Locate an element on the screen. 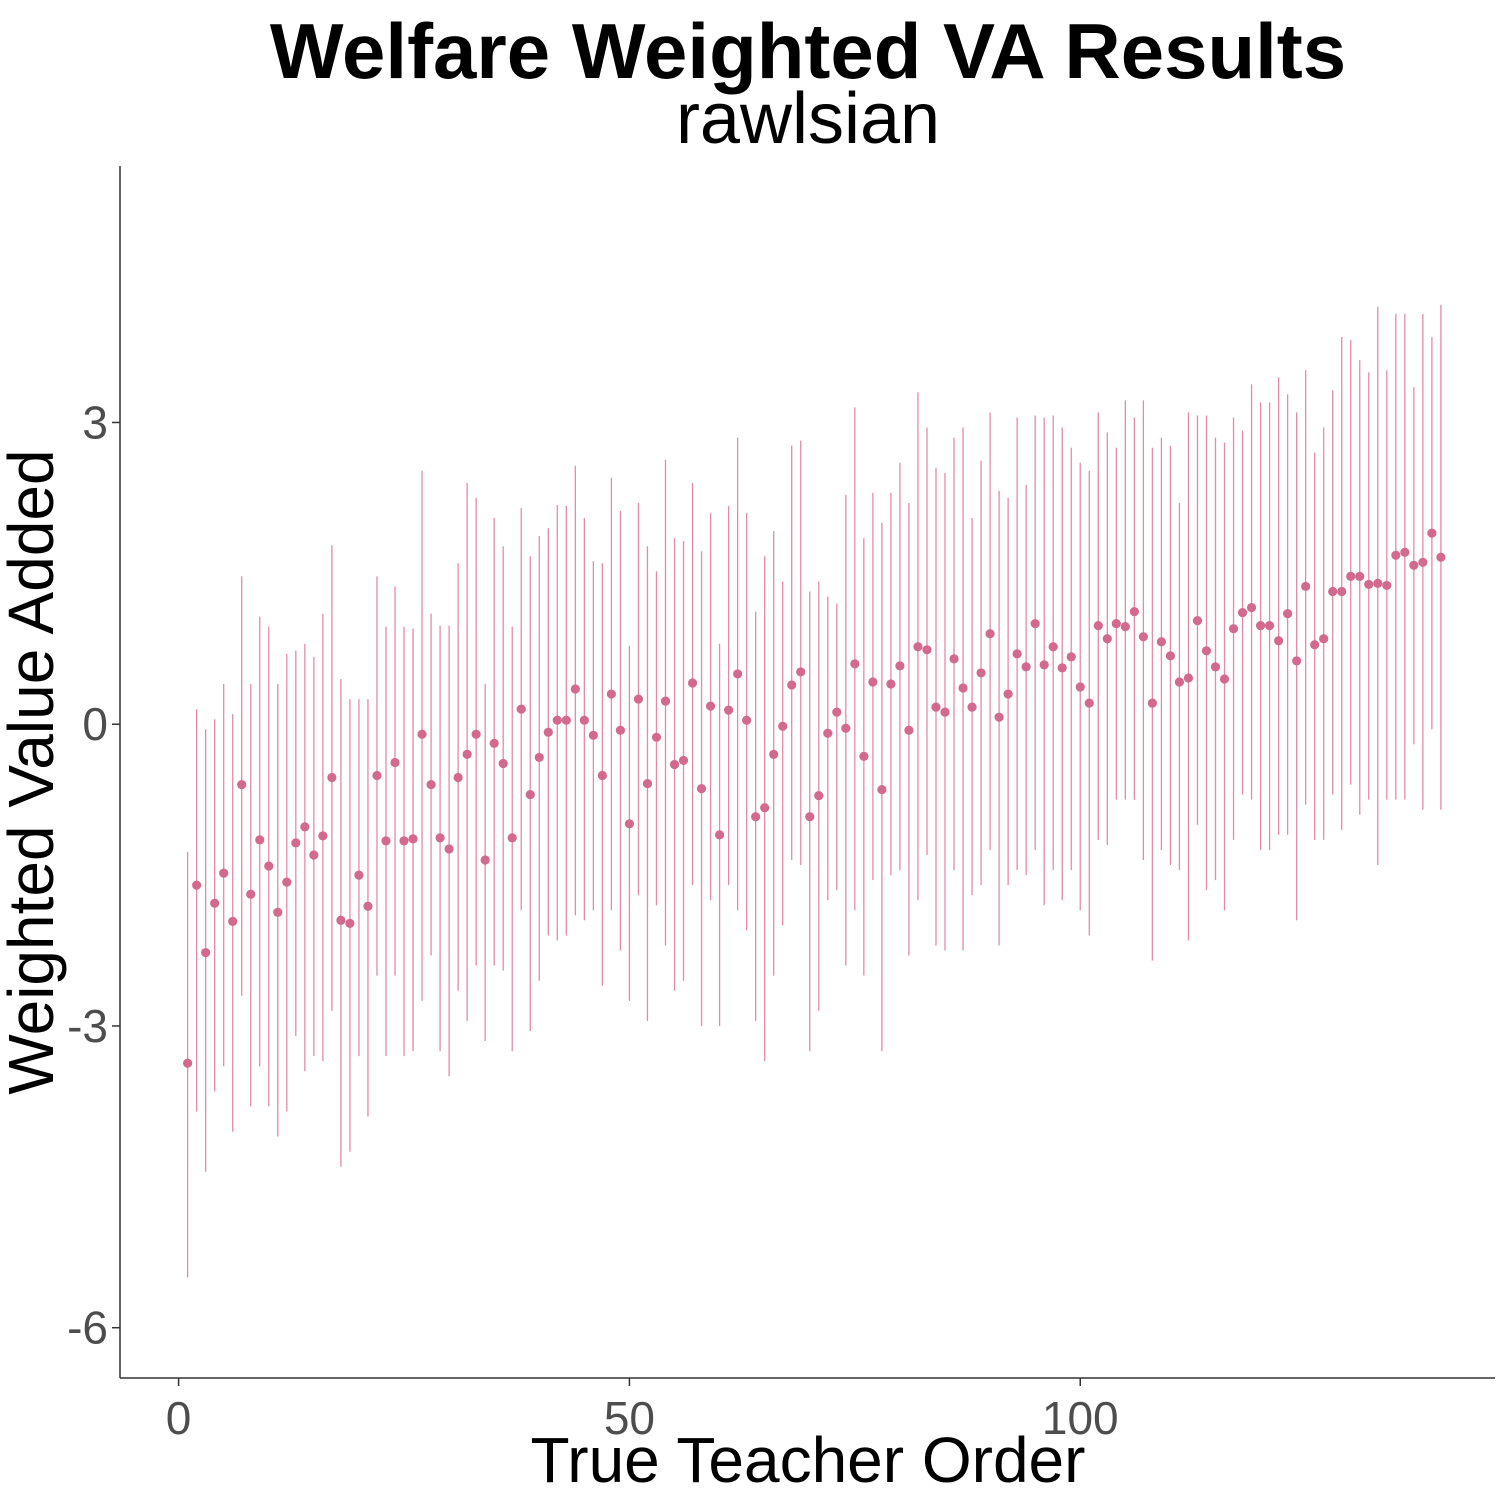  y-tick-label: 3 is located at coordinates (95, 422).